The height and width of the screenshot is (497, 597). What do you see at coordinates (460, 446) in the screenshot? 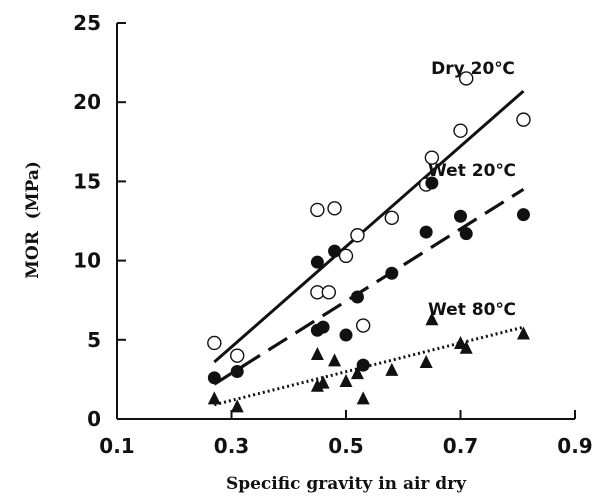
I see `x-tick-label: 0.7` at bounding box center [460, 446].